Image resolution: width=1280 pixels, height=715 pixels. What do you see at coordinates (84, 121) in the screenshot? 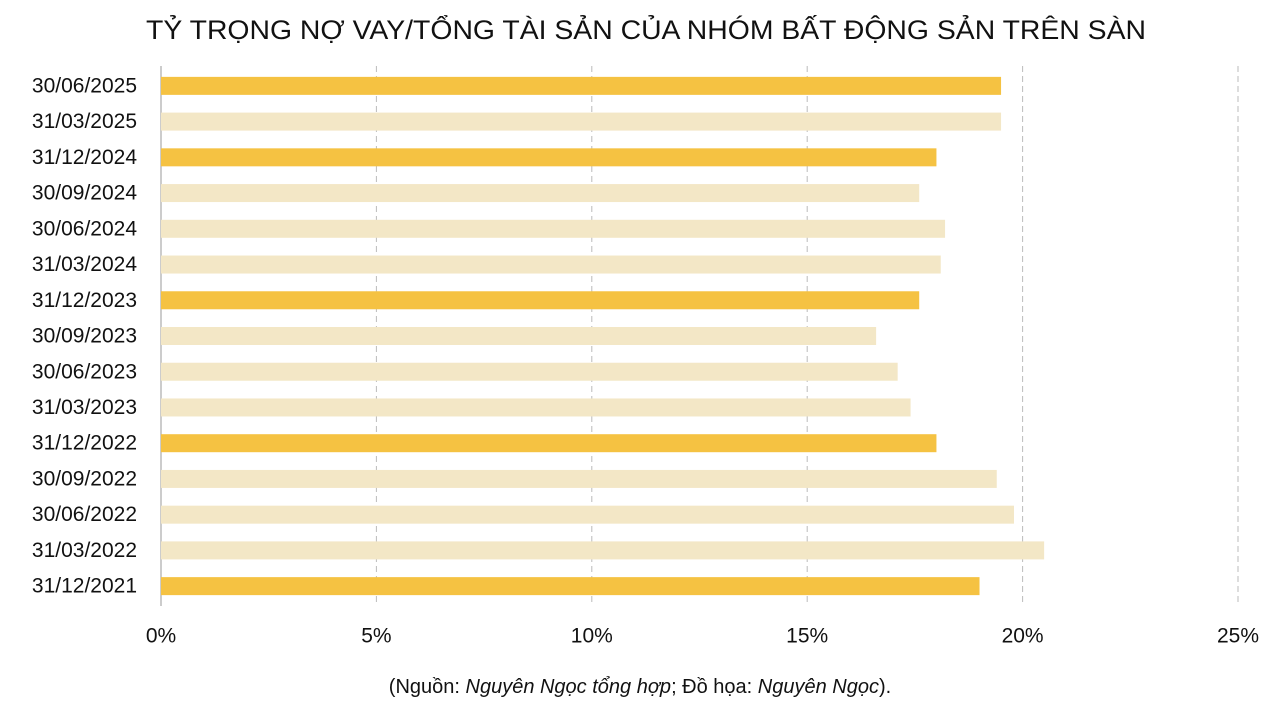
I see `y-tick-label: 31/03/2025` at bounding box center [84, 121].